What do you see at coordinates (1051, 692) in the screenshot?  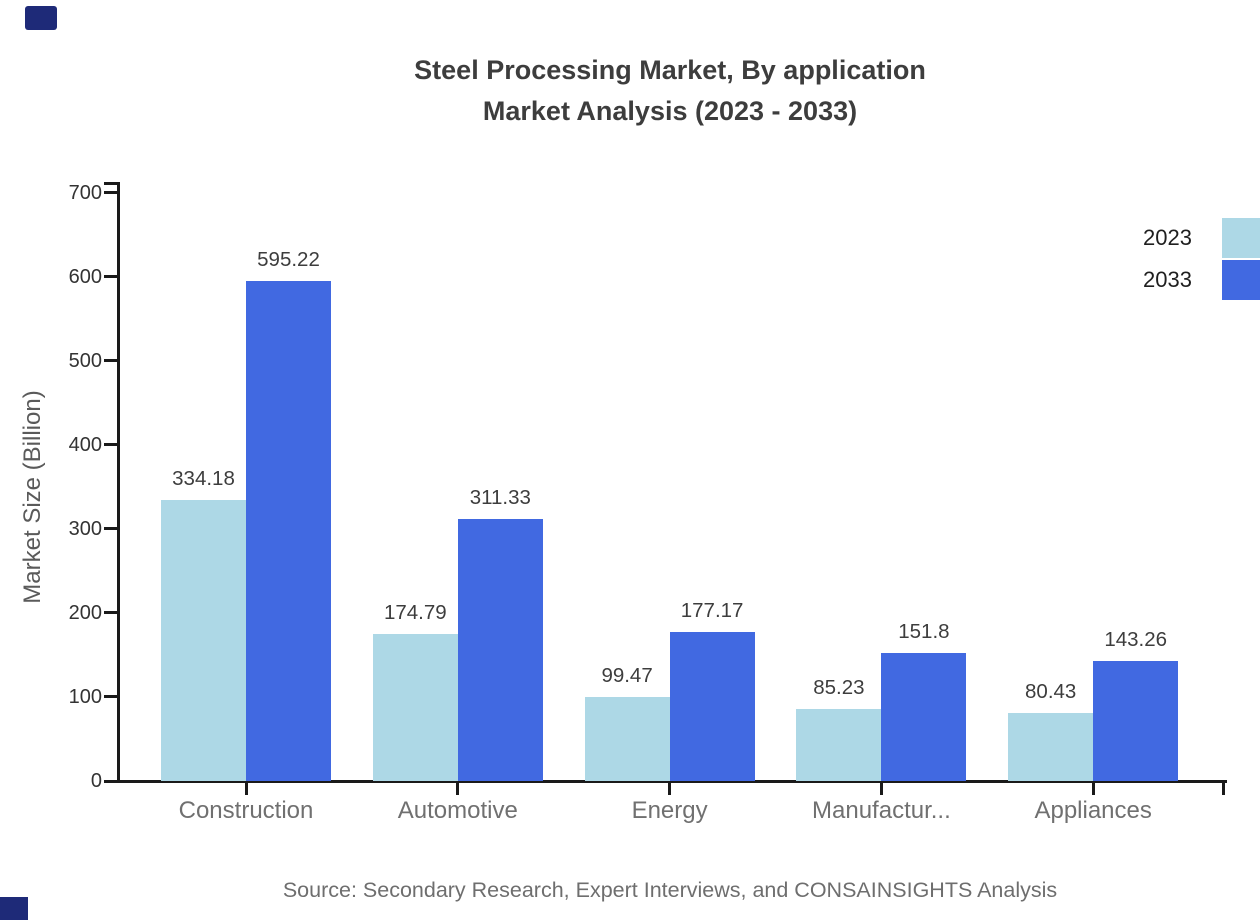 I see `bar-value-label: 80.43` at bounding box center [1051, 692].